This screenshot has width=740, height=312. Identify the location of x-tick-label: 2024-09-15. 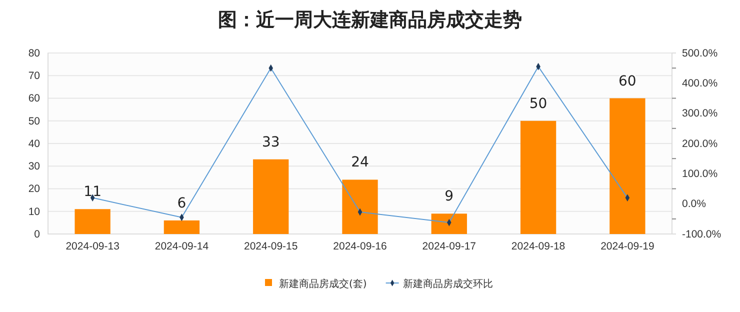
(271, 246).